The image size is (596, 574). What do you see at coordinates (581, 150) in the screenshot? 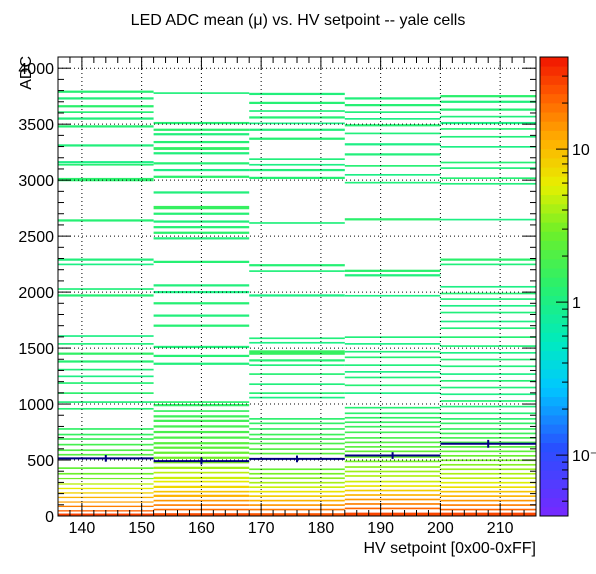
I see `z-tick-label: 10` at bounding box center [581, 150].